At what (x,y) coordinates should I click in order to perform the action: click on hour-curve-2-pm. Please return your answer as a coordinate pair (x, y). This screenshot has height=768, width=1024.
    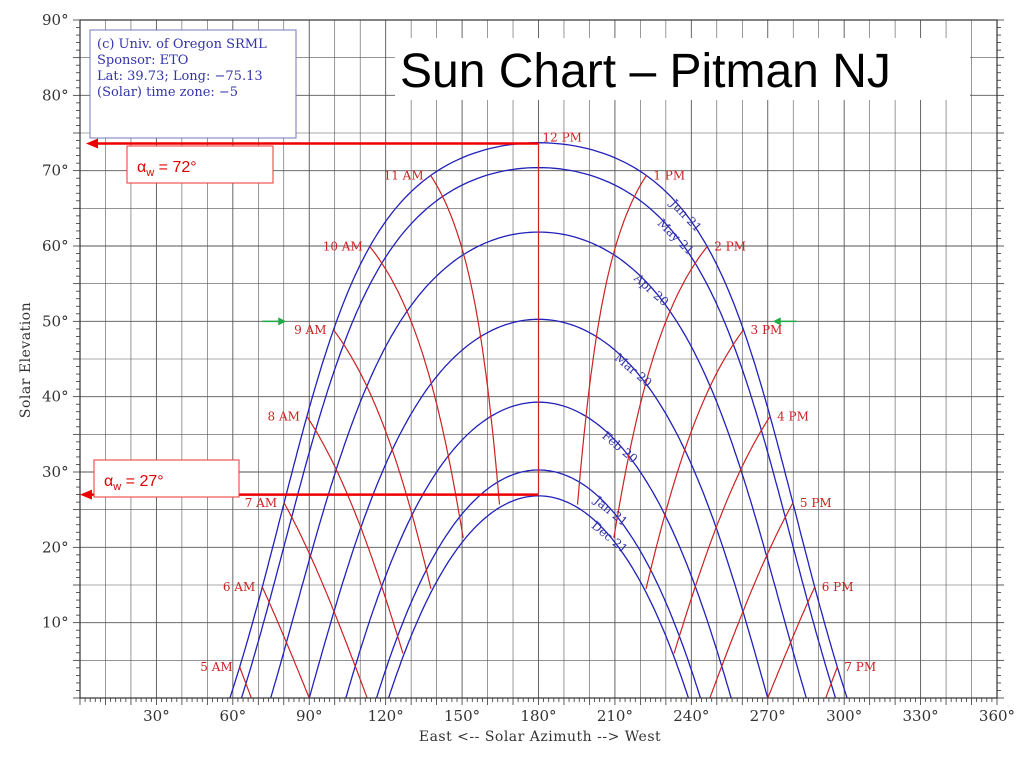
    Looking at the image, I should click on (660, 392).